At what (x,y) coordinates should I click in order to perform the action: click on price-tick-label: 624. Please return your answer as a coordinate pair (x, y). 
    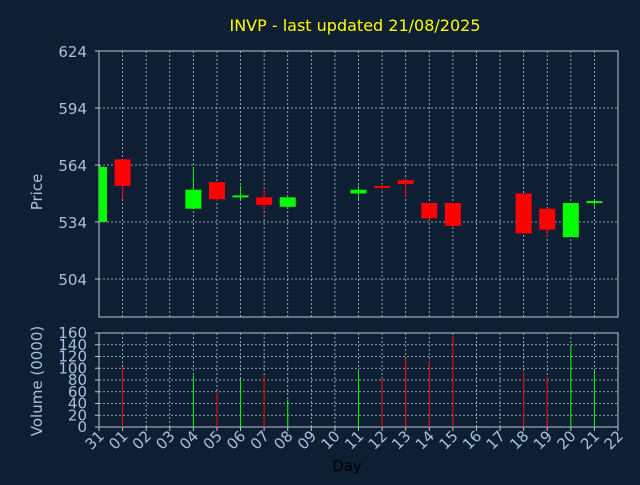
    Looking at the image, I should click on (72, 52).